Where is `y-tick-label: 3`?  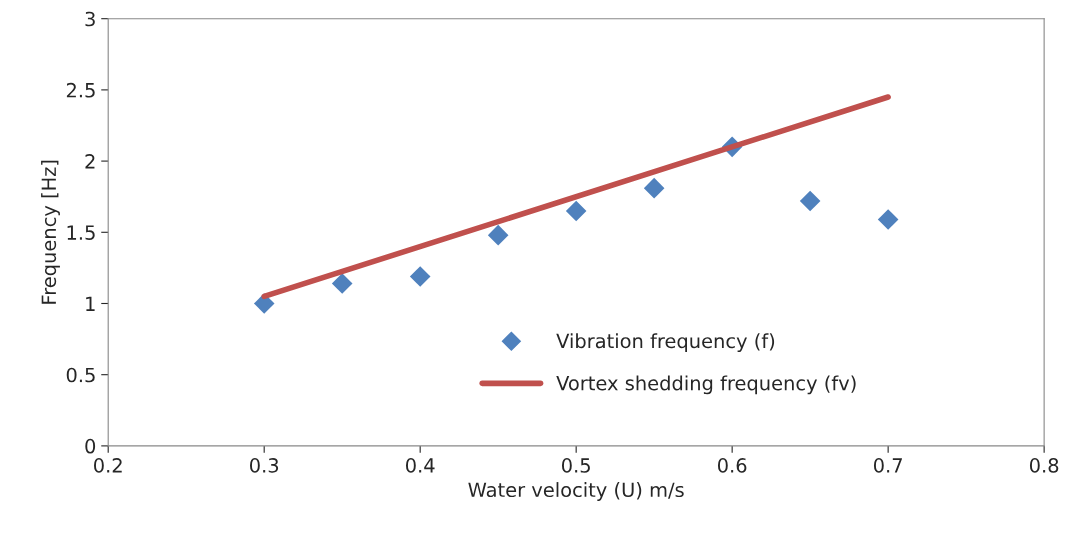 y-tick-label: 3 is located at coordinates (90, 19).